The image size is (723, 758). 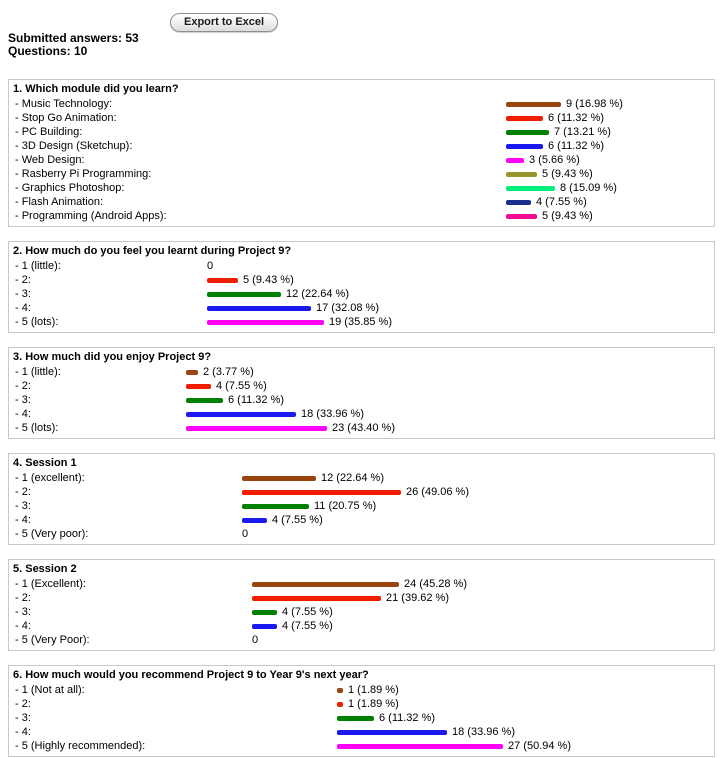 What do you see at coordinates (50, 160) in the screenshot?
I see `answer-label: - Web Design:` at bounding box center [50, 160].